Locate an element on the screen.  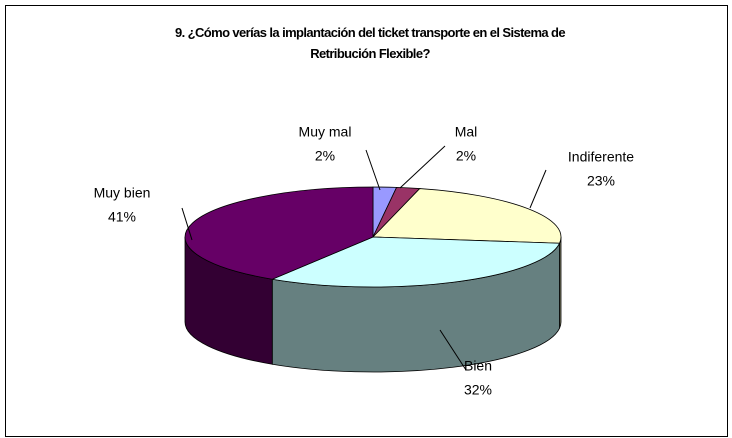
category-label: Muy mal is located at coordinates (325, 132).